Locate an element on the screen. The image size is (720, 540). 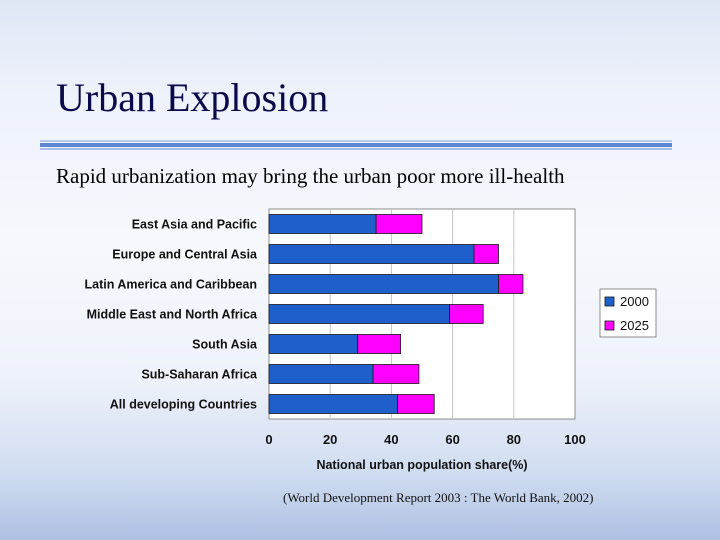
legend-label-2025: 2025 is located at coordinates (634, 325).